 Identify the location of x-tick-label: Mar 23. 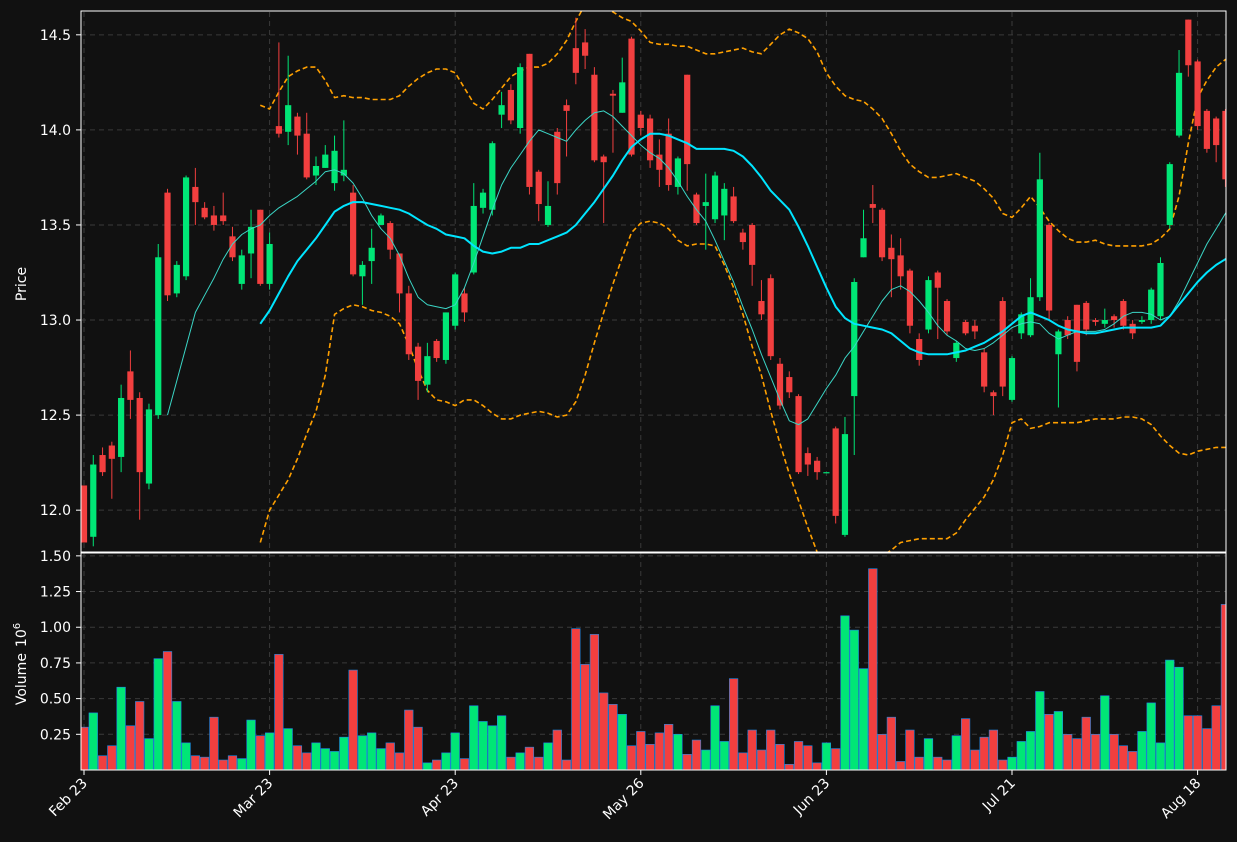
(254, 799).